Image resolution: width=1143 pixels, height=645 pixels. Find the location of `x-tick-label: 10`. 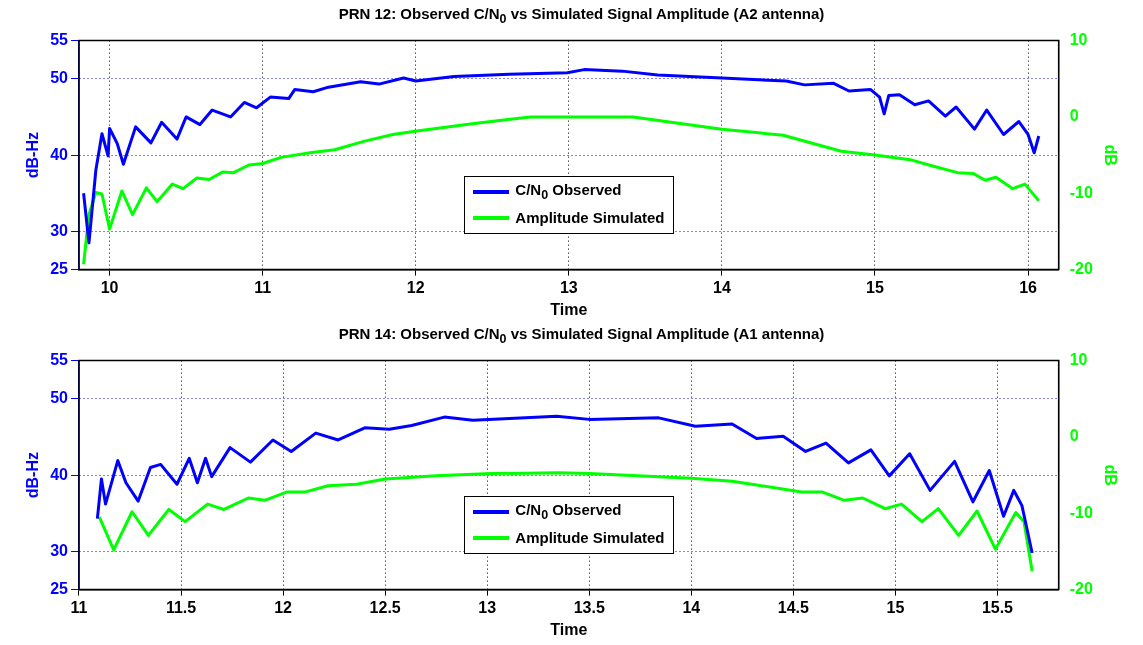

x-tick-label: 10 is located at coordinates (109, 287).